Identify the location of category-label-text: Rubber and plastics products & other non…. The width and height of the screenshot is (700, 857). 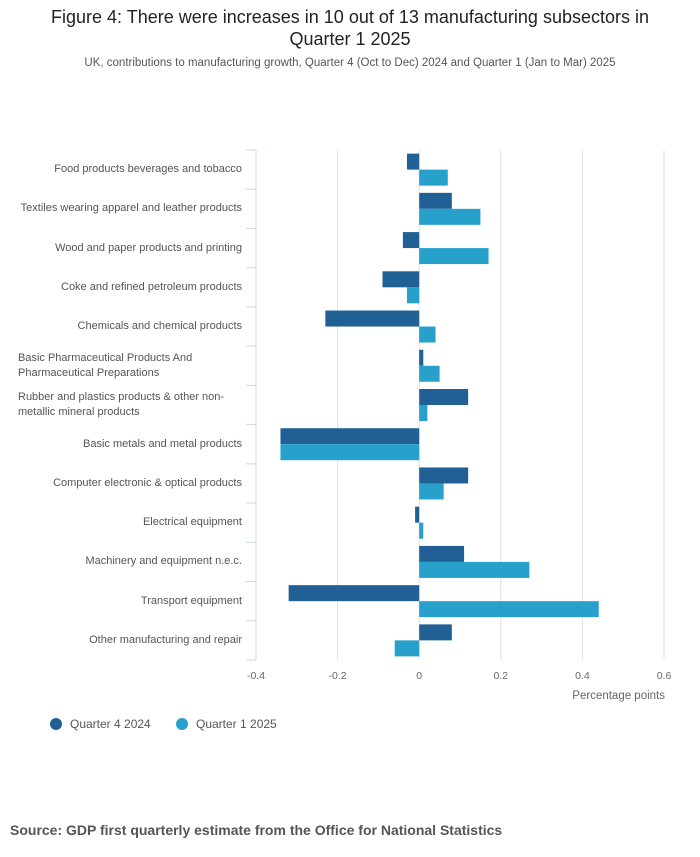
(121, 404).